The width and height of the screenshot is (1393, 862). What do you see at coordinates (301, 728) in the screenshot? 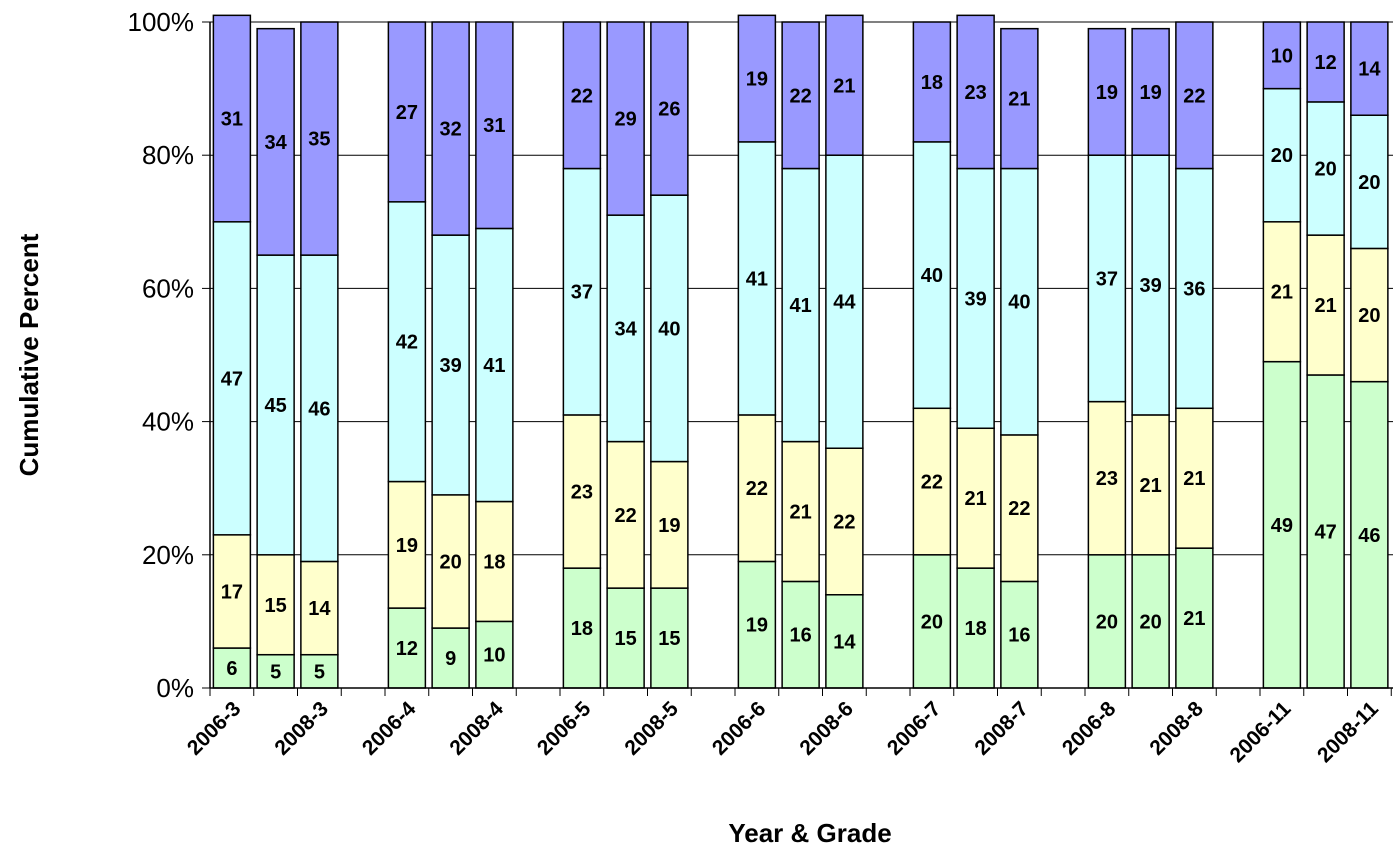
I see `x-tick-label: 2008-3` at bounding box center [301, 728].